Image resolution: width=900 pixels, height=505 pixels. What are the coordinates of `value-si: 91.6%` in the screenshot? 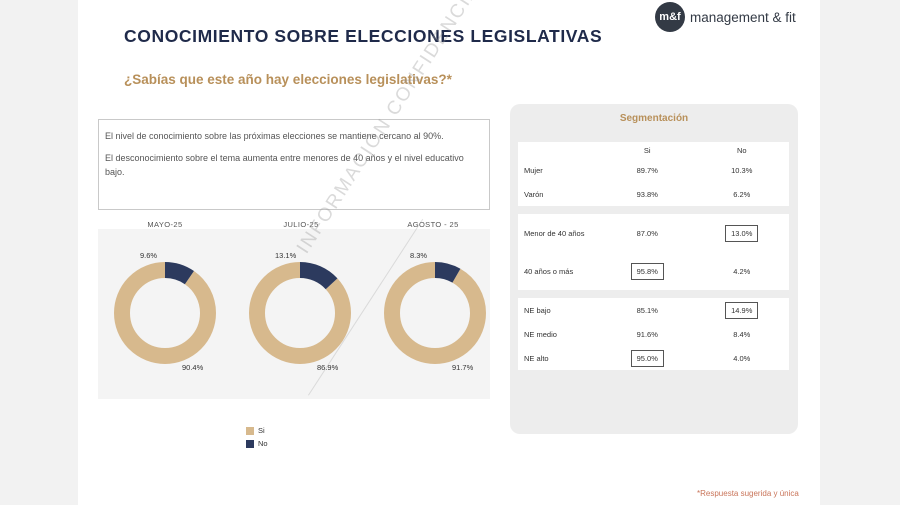 It's located at (647, 334).